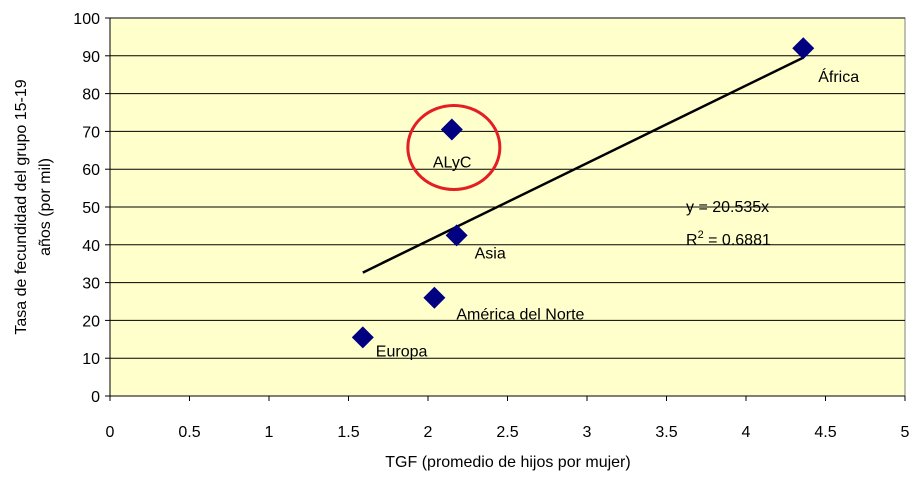 This screenshot has width=911, height=477. Describe the element at coordinates (838, 76) in the screenshot. I see `point-label: África` at that location.